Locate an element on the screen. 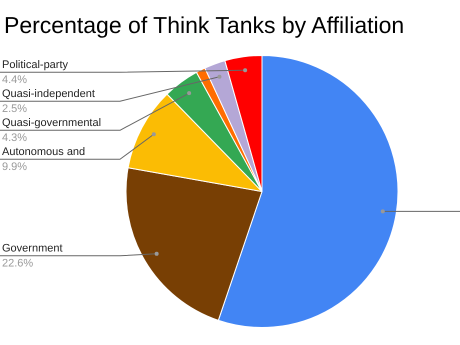 Image resolution: width=460 pixels, height=345 pixels. chart-title: Percentage of Think Tanks by Affiliation is located at coordinates (204, 25).